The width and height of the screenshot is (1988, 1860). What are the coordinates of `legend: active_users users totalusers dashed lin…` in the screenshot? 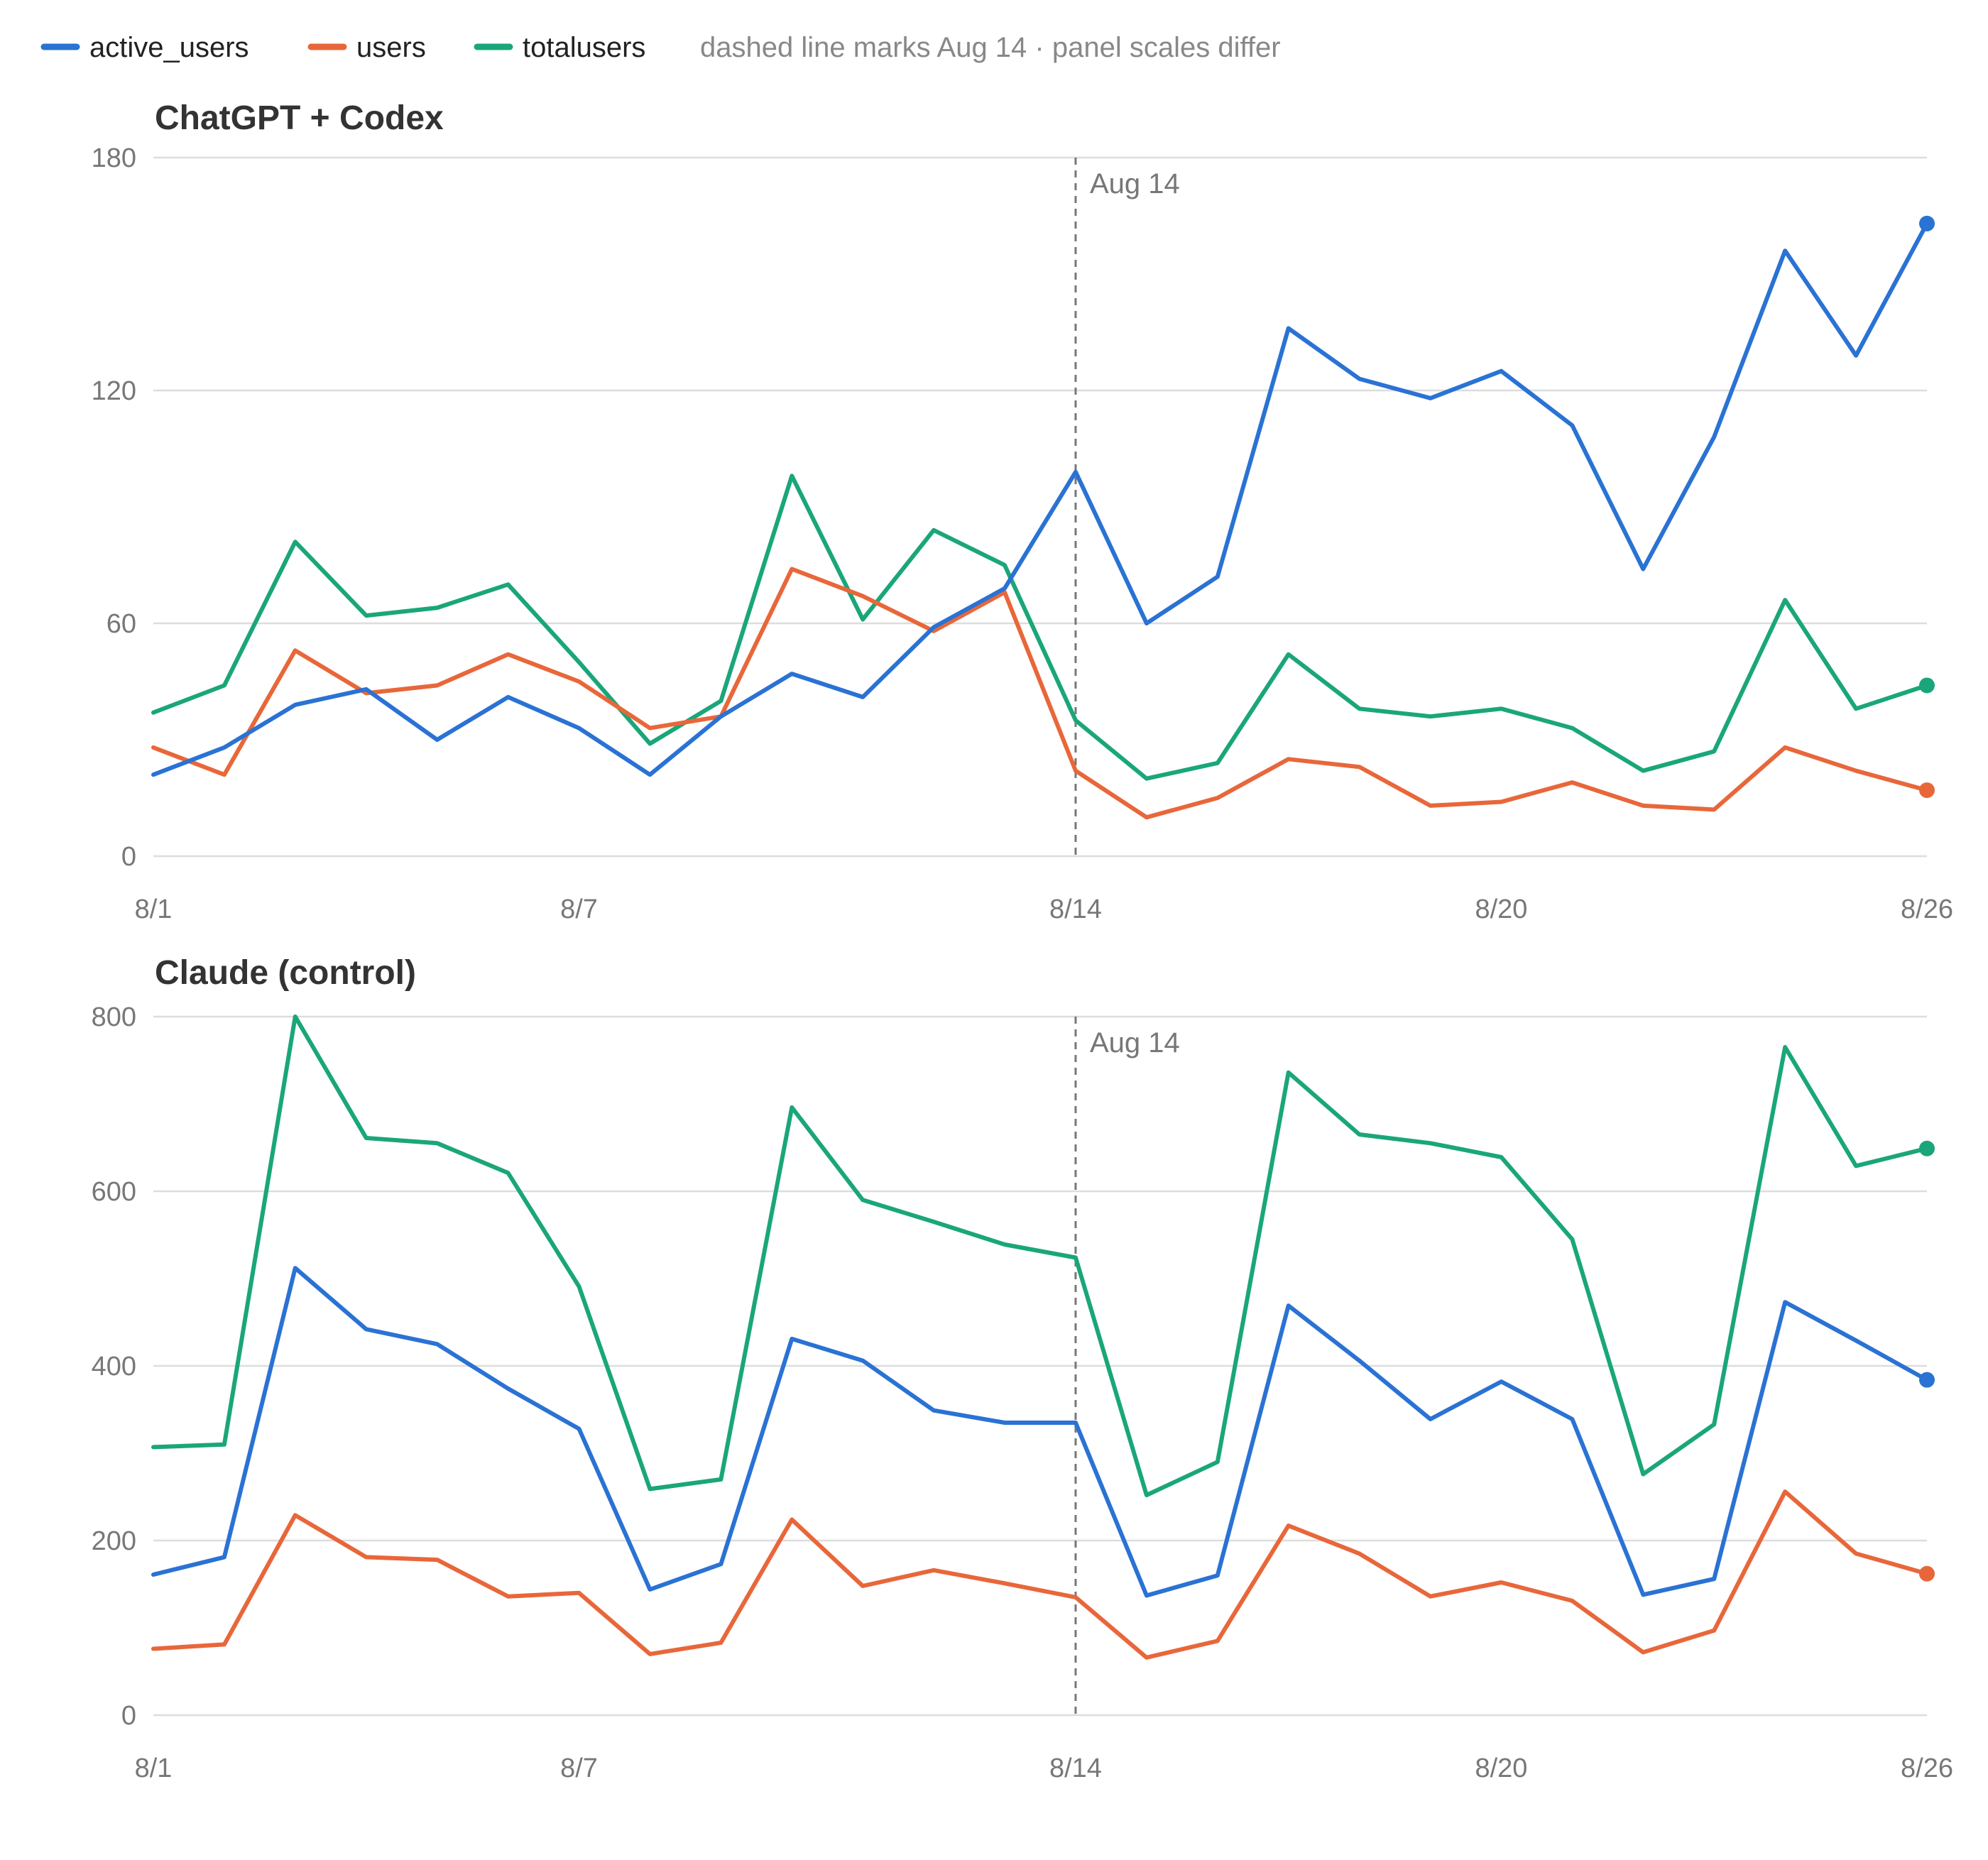 It's located at (660, 47).